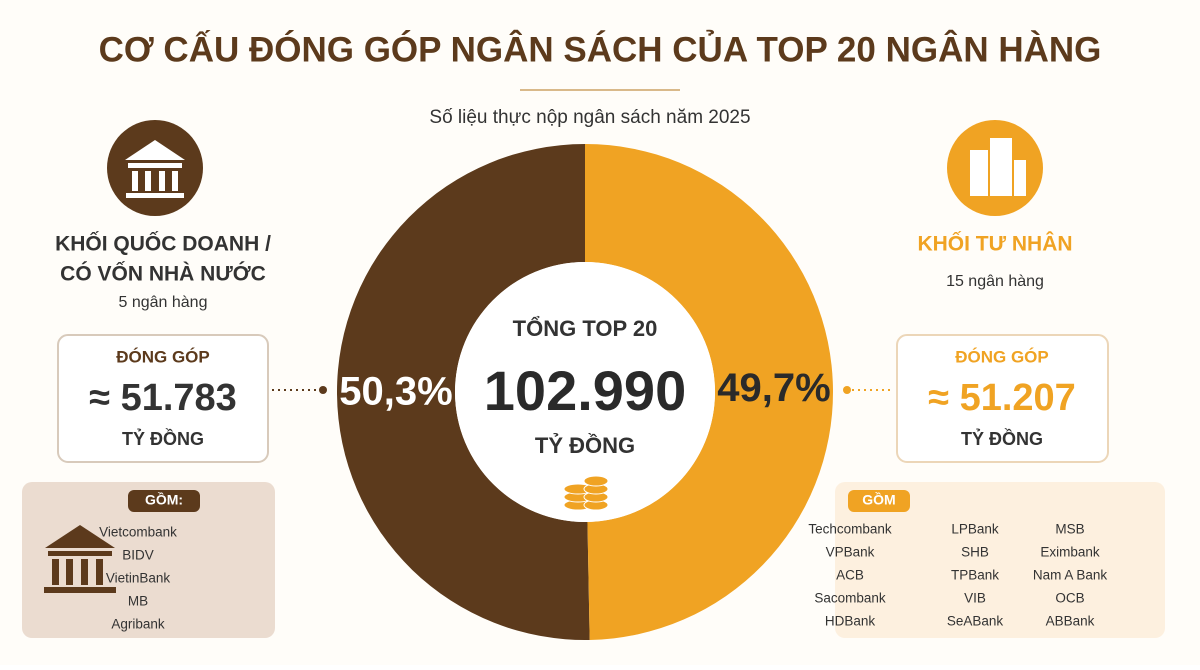 This screenshot has width=1200, height=670. Describe the element at coordinates (975, 598) in the screenshot. I see `member-name: VIB` at that location.